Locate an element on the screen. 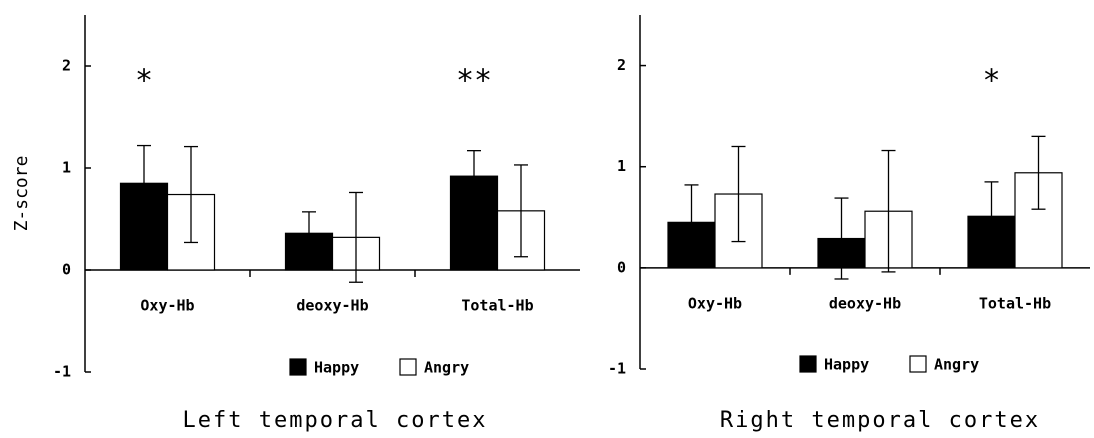  chart-title: Right temporal cortex is located at coordinates (880, 420).